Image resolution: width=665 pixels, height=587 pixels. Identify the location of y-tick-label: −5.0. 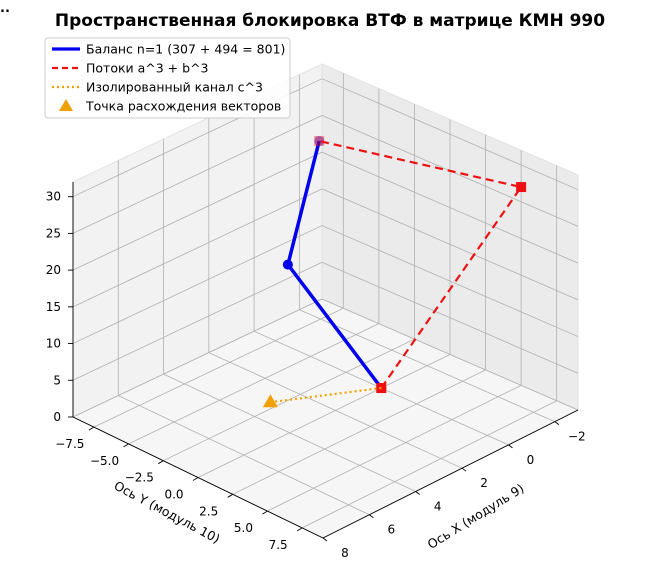
(104, 461).